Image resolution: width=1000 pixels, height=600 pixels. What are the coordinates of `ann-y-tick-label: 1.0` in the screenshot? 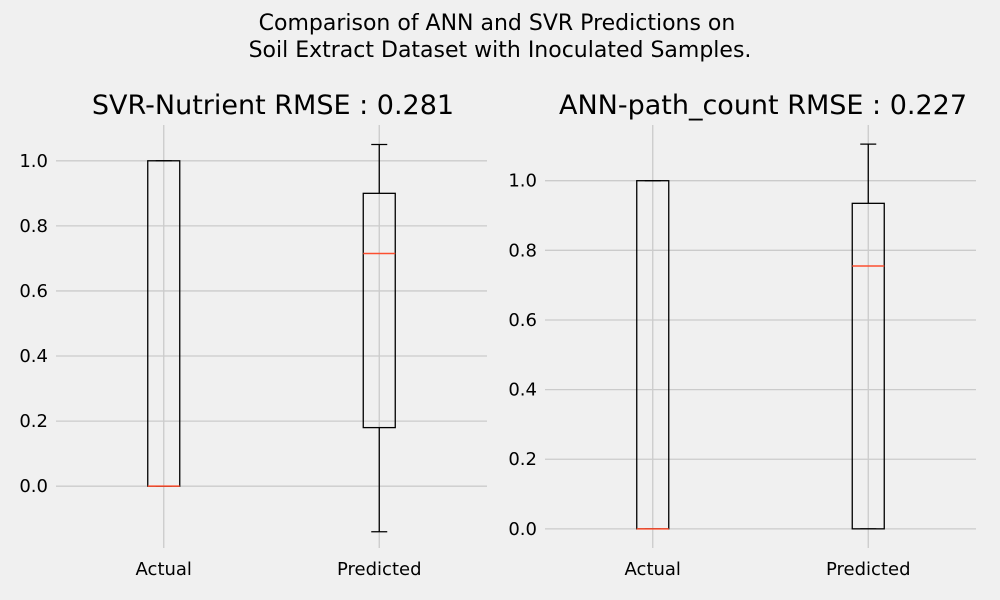 It's located at (522, 181).